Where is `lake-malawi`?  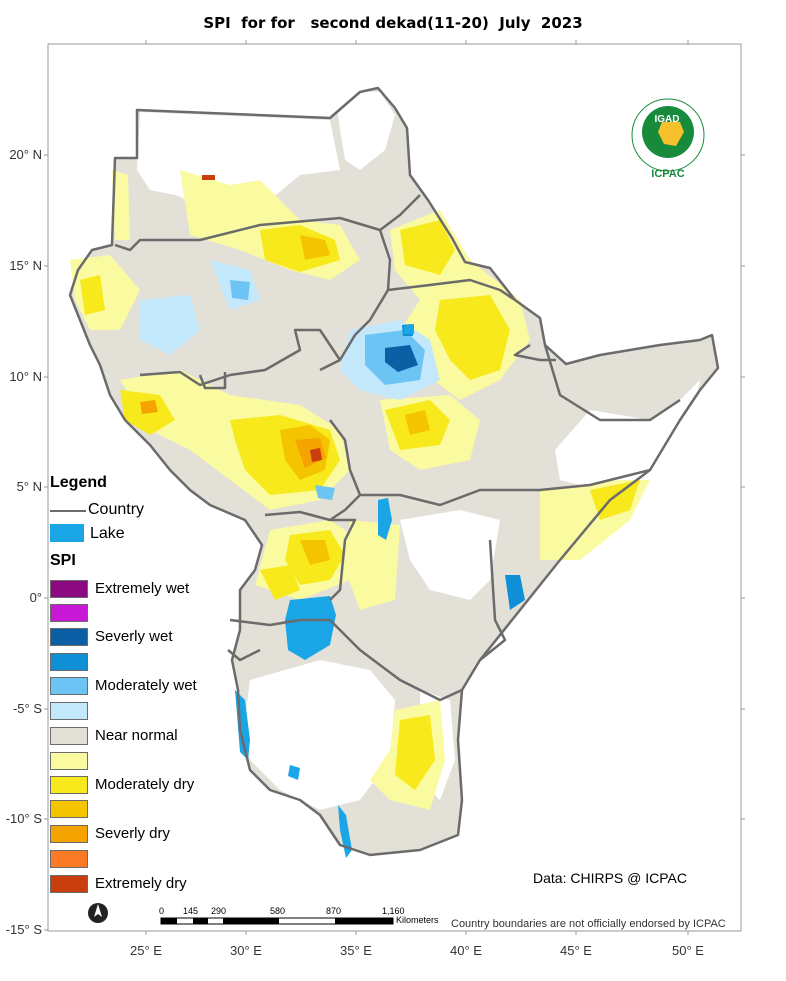 lake-malawi is located at coordinates (345, 831).